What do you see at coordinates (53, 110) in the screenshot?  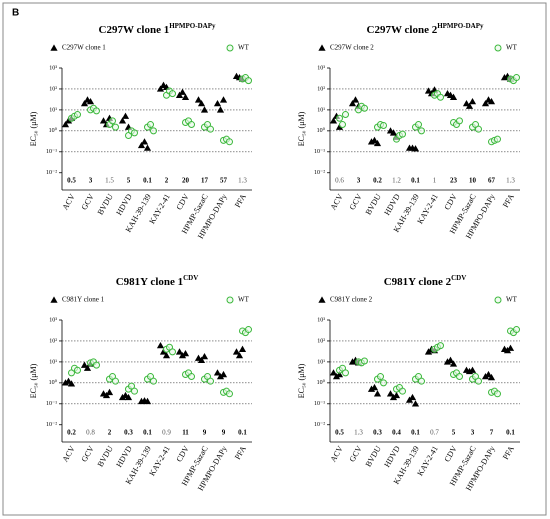 I see `y-tick-label: 10¹` at bounding box center [53, 110].